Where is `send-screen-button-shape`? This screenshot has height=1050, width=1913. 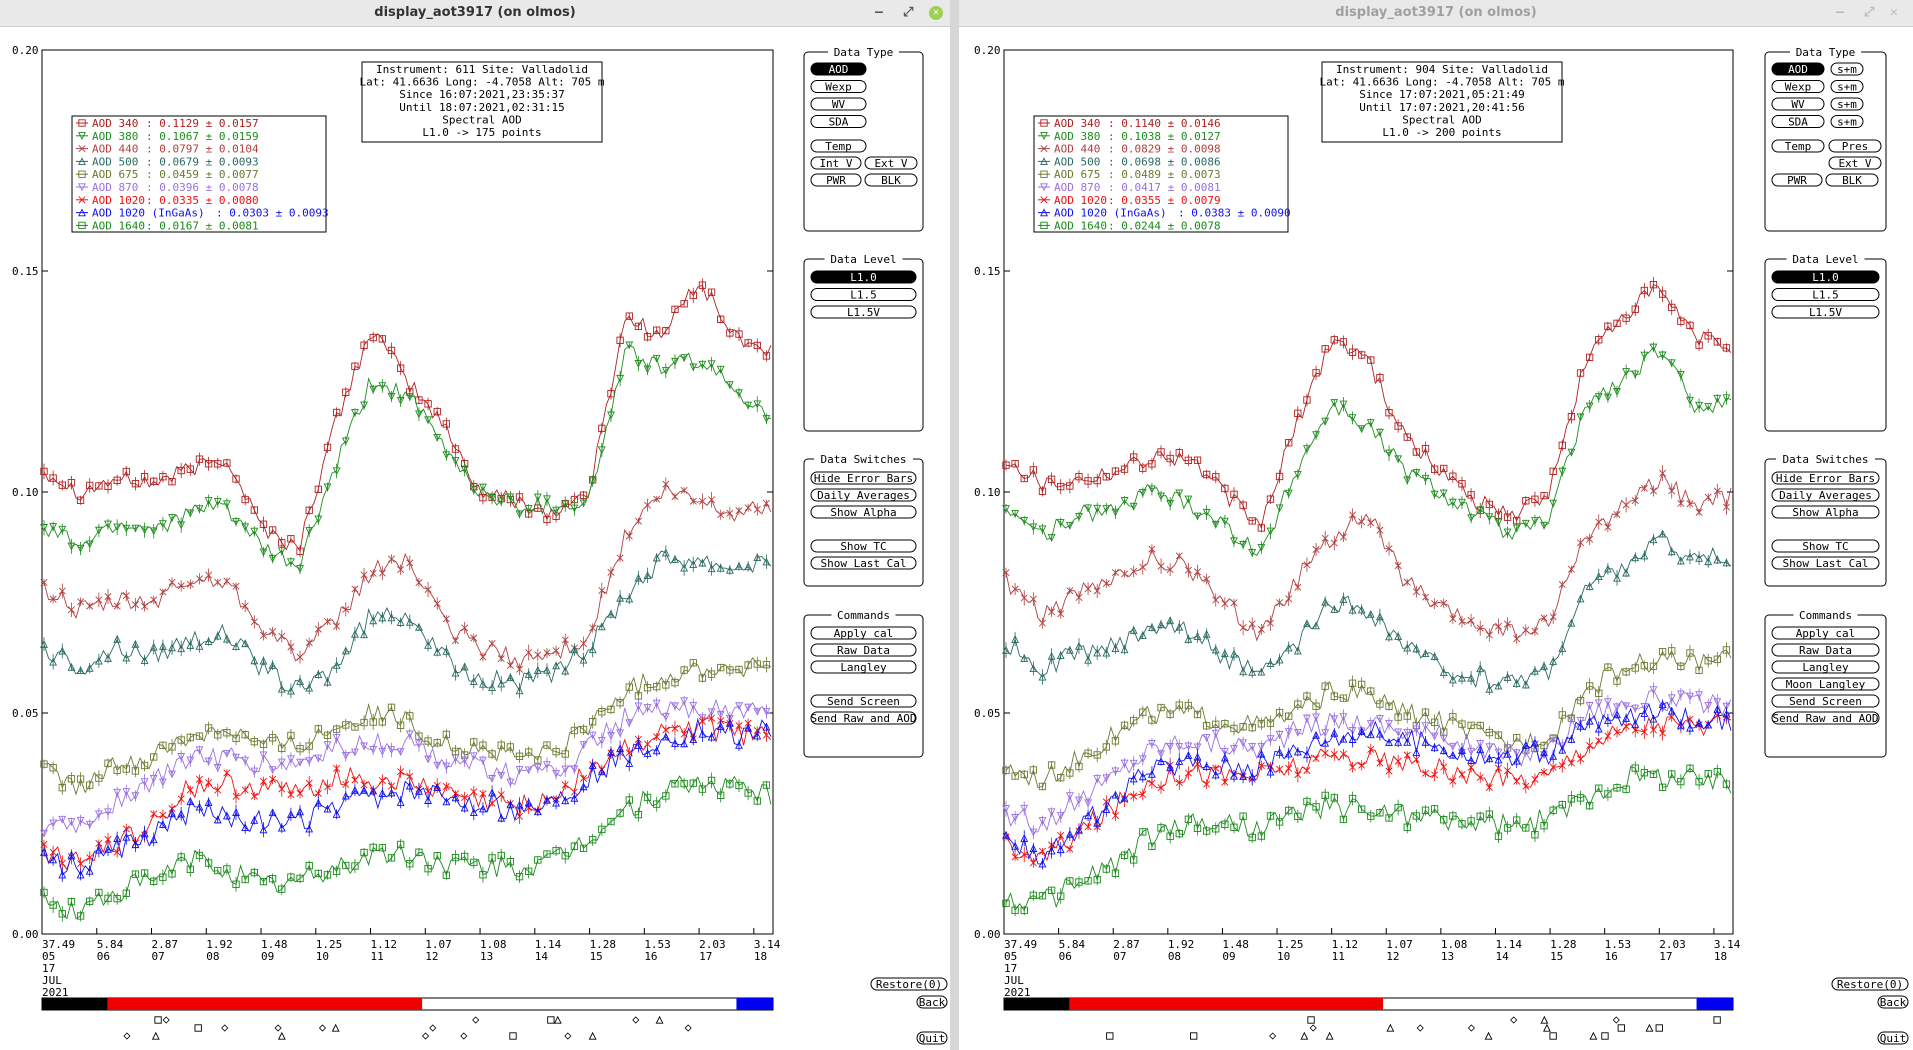
send-screen-button-shape is located at coordinates (863, 701).